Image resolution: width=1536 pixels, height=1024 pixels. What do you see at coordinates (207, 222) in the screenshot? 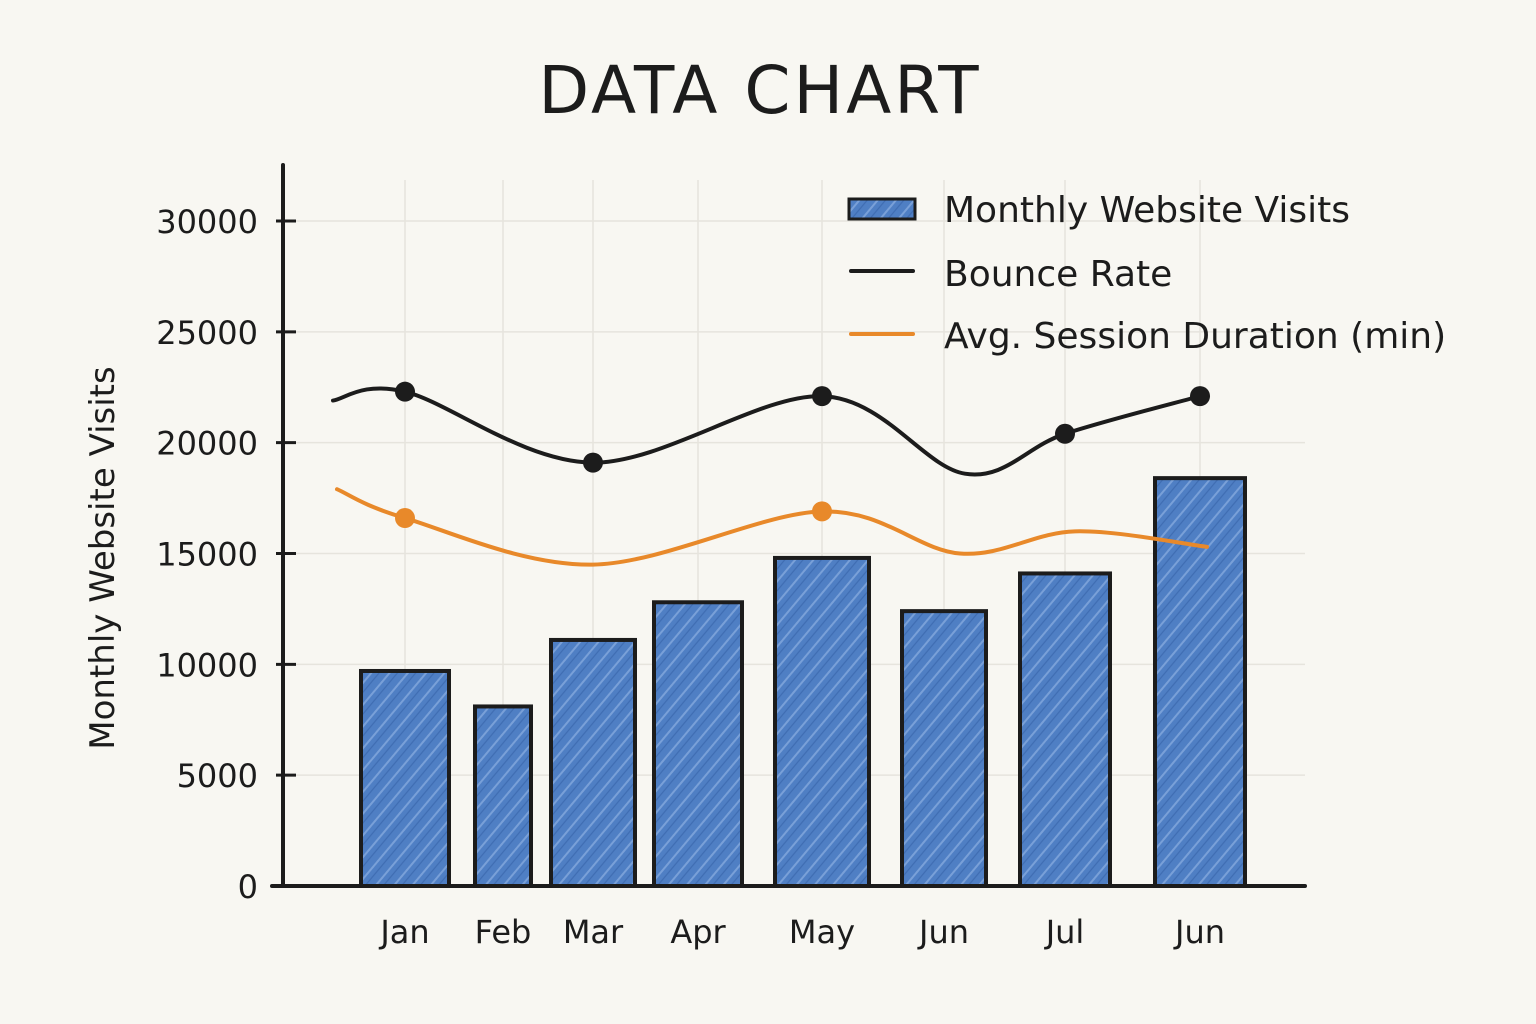
I see `y-tick-label: 30000` at bounding box center [207, 222].